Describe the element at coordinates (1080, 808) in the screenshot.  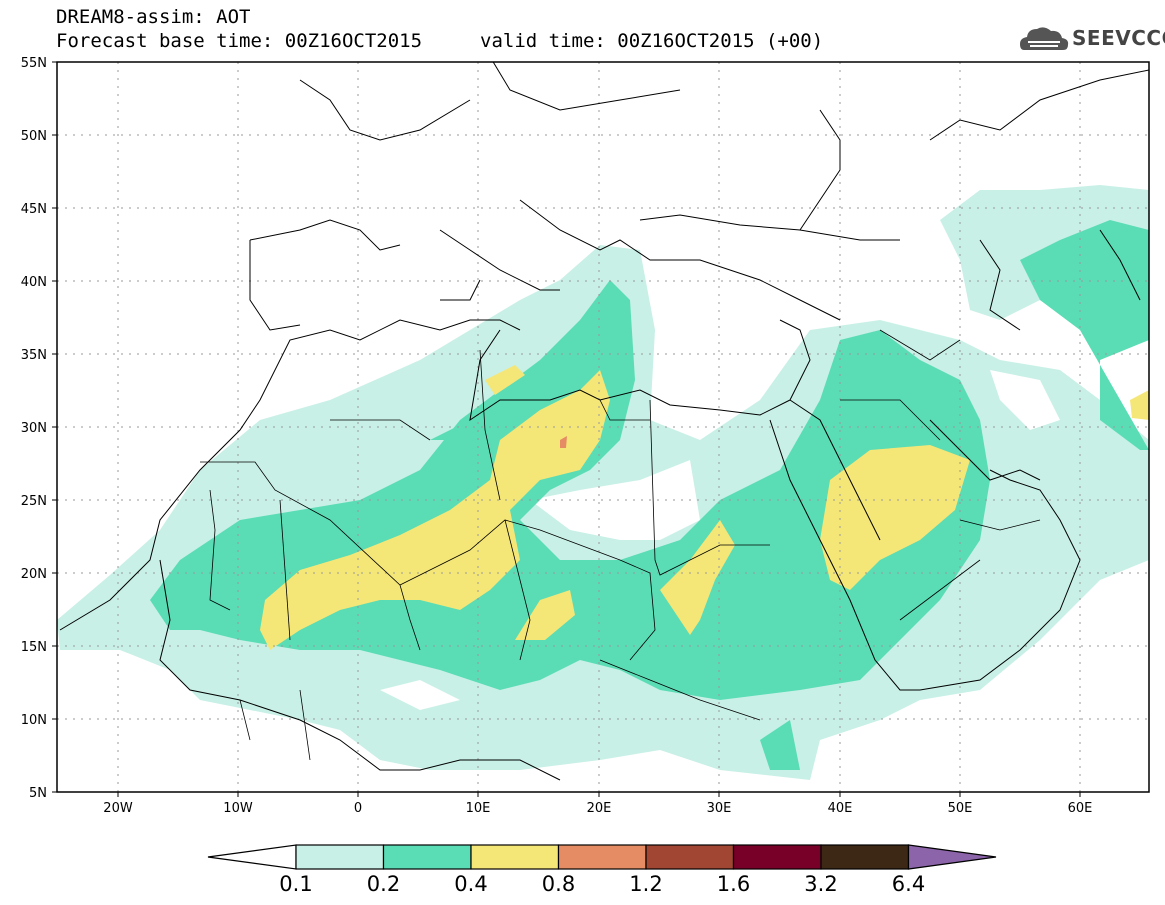
I see `lon-label: 60E` at that location.